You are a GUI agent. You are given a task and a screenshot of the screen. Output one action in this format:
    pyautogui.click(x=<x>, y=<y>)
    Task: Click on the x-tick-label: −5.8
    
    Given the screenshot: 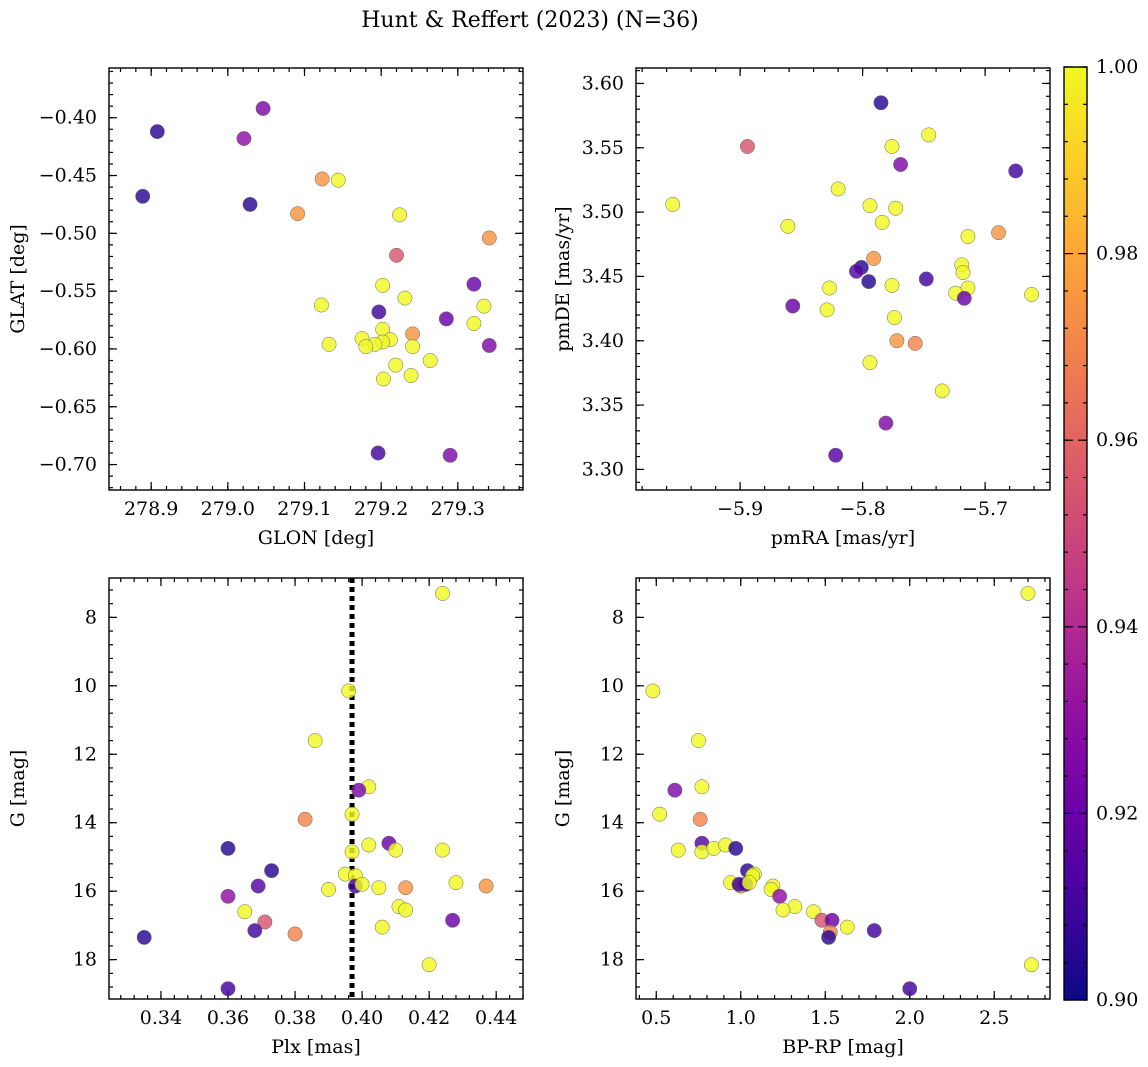 What is the action you would take?
    pyautogui.click(x=863, y=509)
    